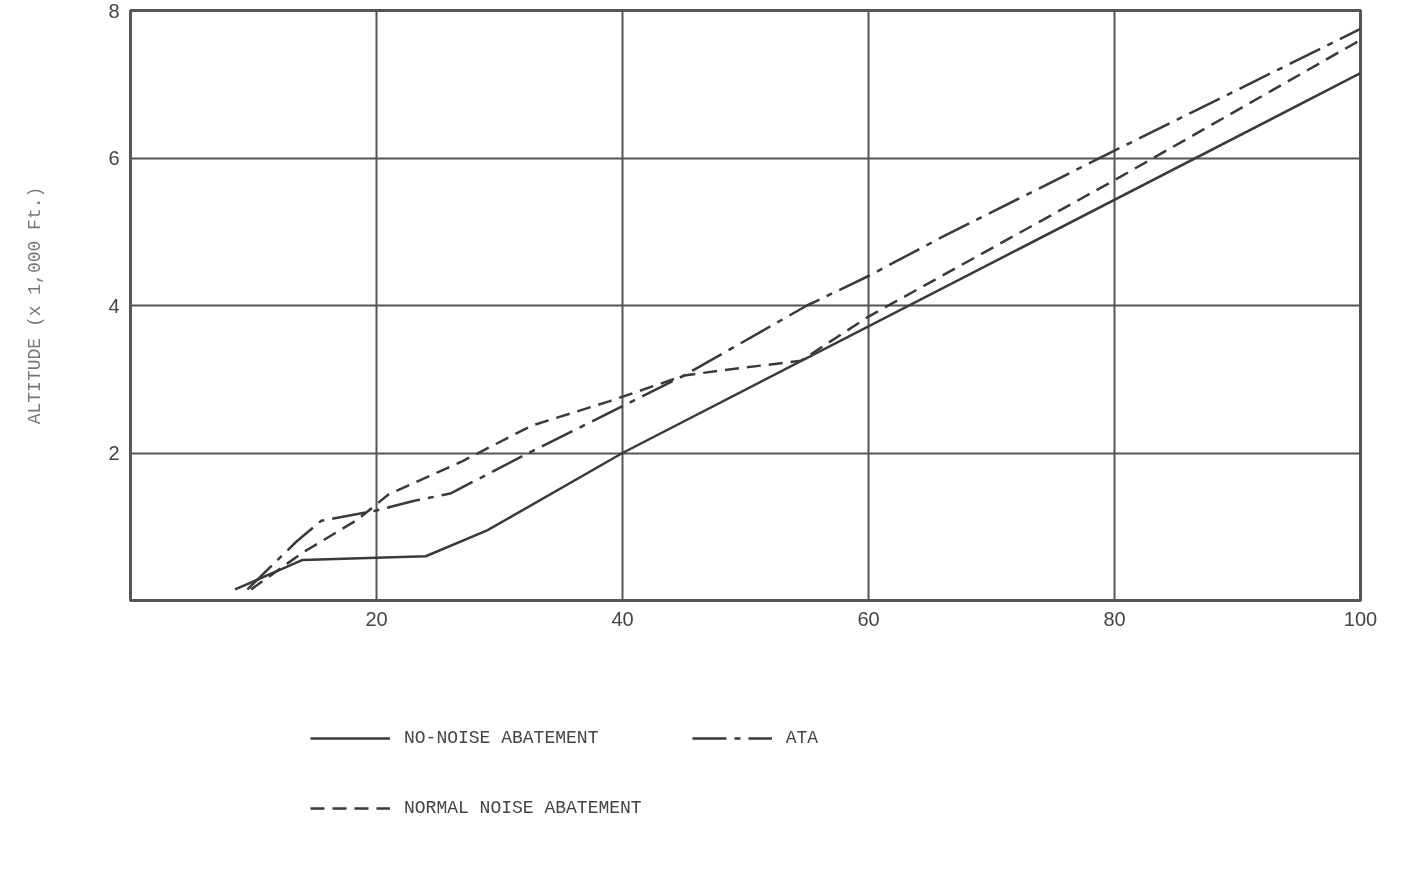 Image resolution: width=1404 pixels, height=888 pixels. What do you see at coordinates (501, 738) in the screenshot?
I see `legend-label: NO-NOISE ABATEMENT` at bounding box center [501, 738].